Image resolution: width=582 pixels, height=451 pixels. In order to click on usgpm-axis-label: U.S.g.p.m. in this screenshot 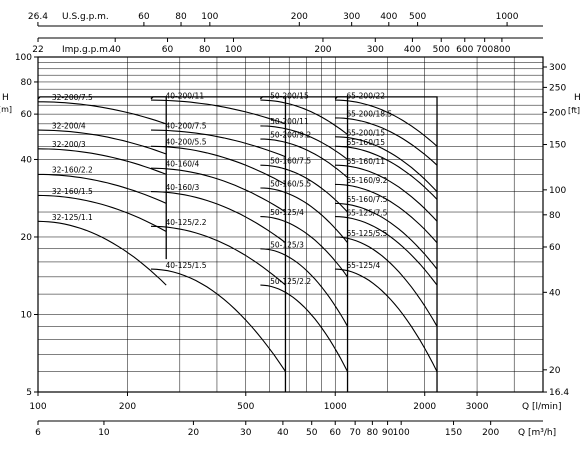, I will do `click(85, 17)`.